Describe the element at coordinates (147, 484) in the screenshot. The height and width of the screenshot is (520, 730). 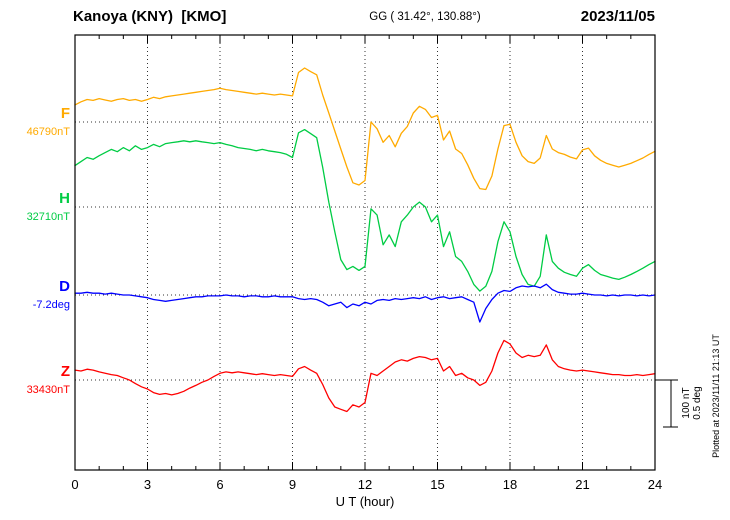
I see `x-tick-label: 3` at that location.